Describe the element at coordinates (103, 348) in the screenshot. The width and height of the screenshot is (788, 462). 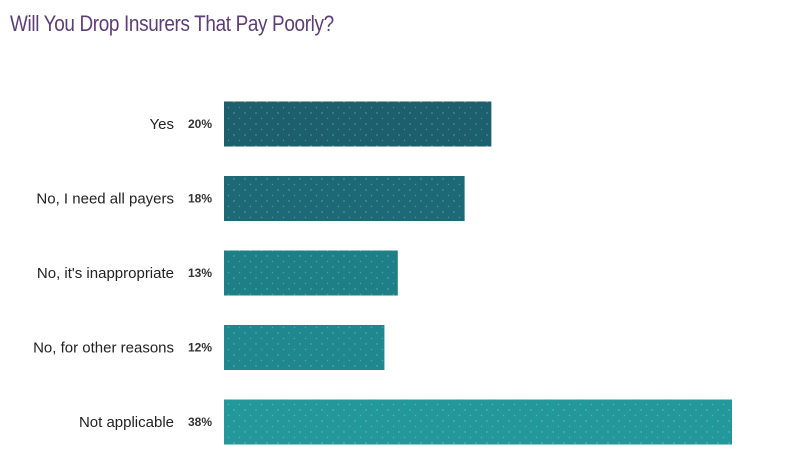
I see `category-label-3: No, for other reasons` at that location.